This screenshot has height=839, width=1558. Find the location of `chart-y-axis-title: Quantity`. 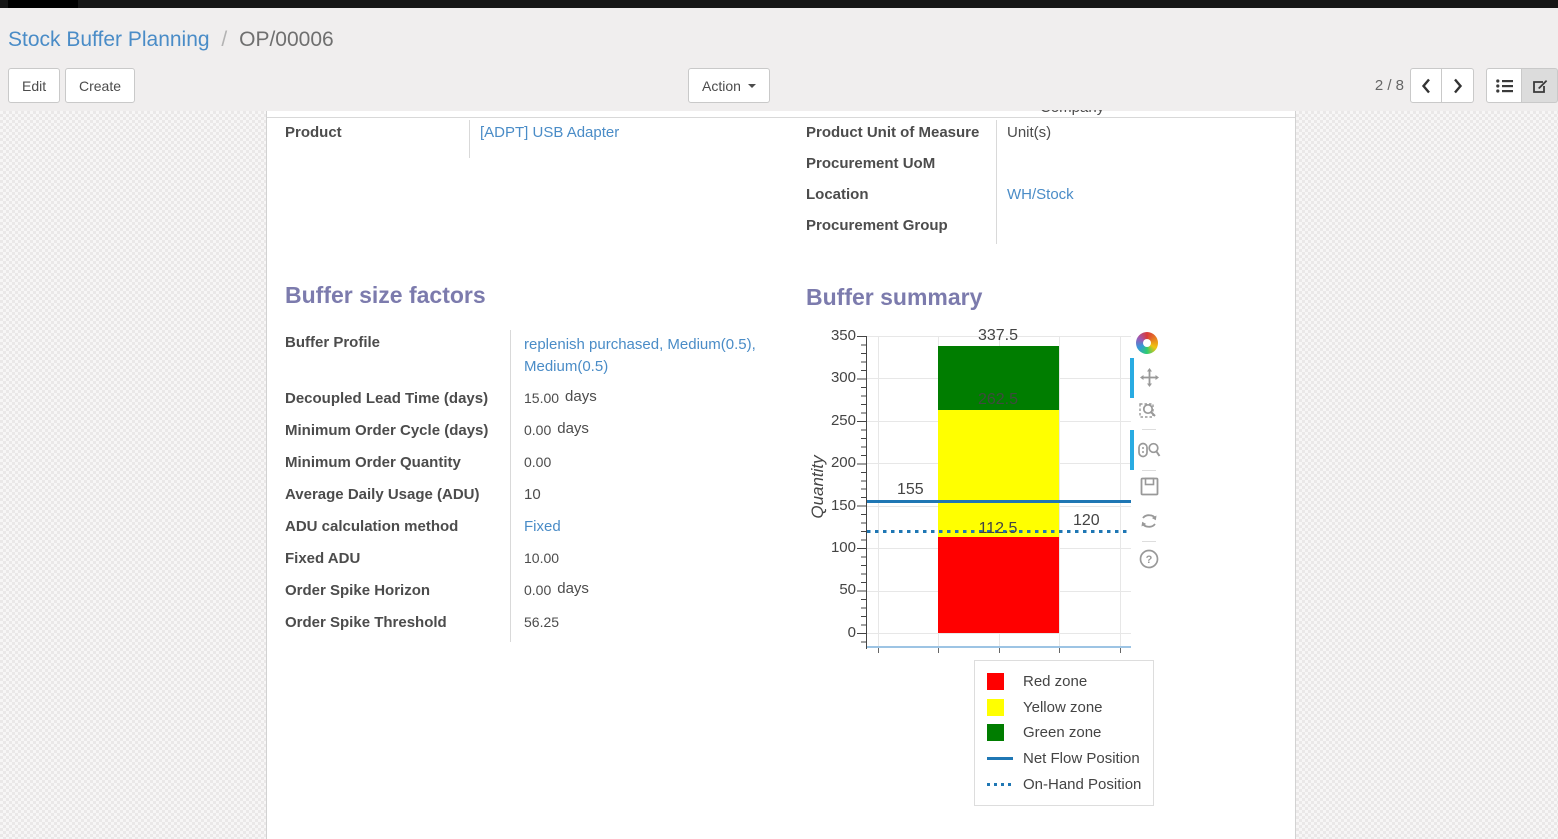

chart-y-axis-title: Quantity is located at coordinates (817, 487).